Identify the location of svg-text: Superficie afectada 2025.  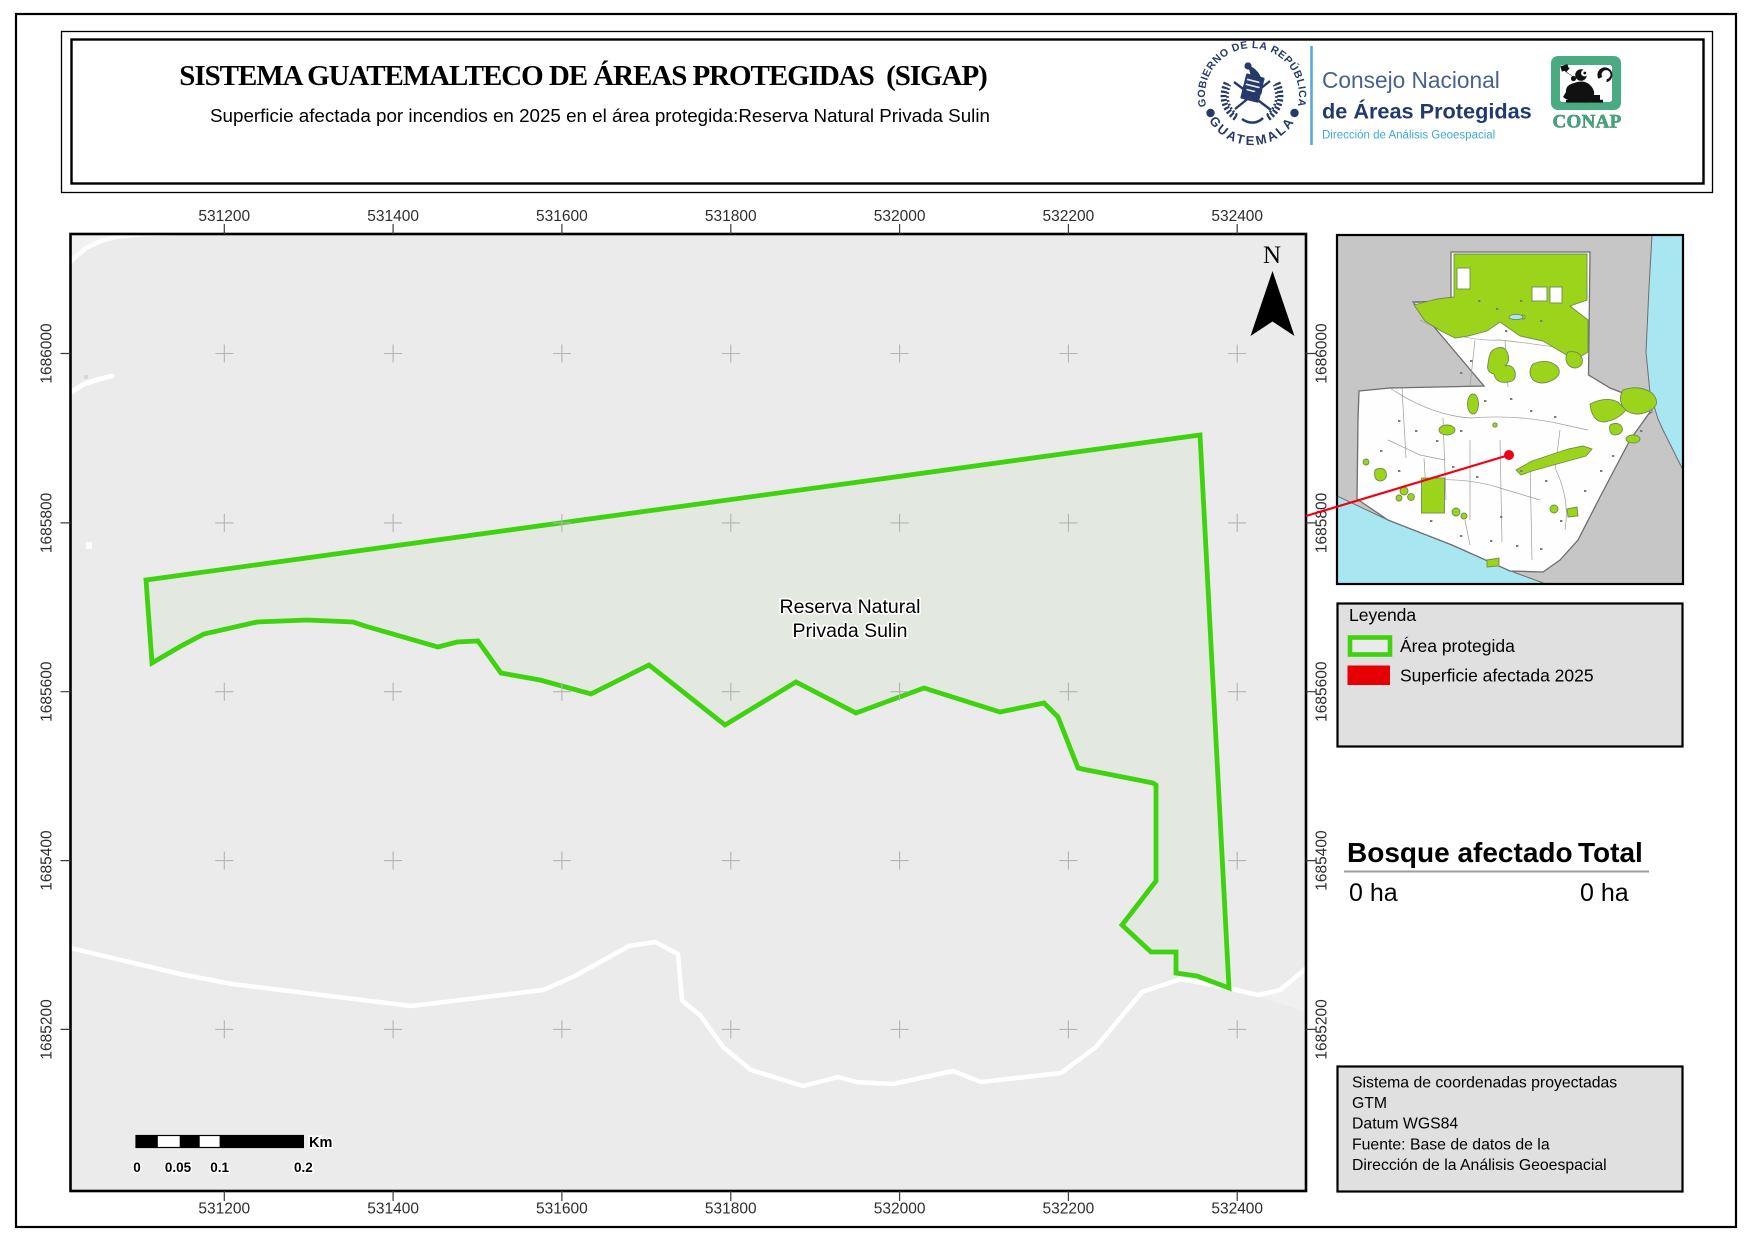
(1497, 676).